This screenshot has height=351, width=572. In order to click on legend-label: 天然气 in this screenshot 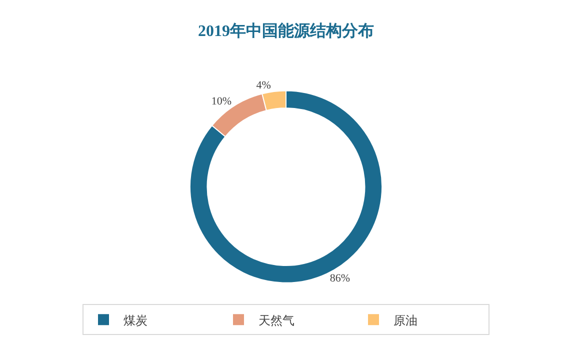, I will do `click(276, 320)`.